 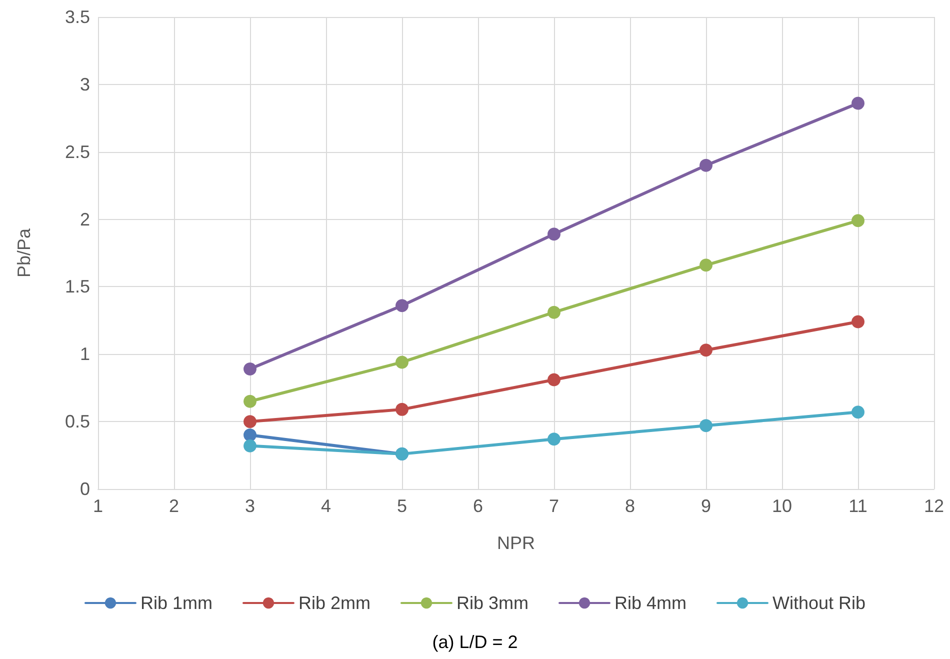 What do you see at coordinates (934, 506) in the screenshot?
I see `x-tick-label: 12` at bounding box center [934, 506].